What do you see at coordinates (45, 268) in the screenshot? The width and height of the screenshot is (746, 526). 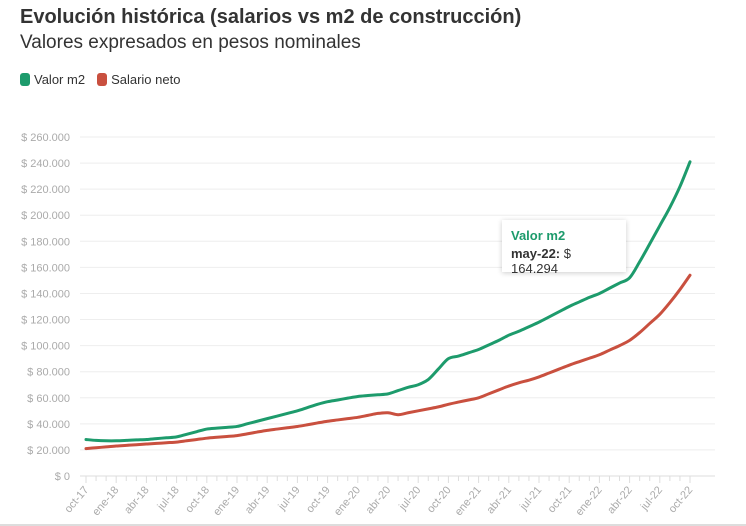 I see `y-tick-label: $ 160.000` at bounding box center [45, 268].